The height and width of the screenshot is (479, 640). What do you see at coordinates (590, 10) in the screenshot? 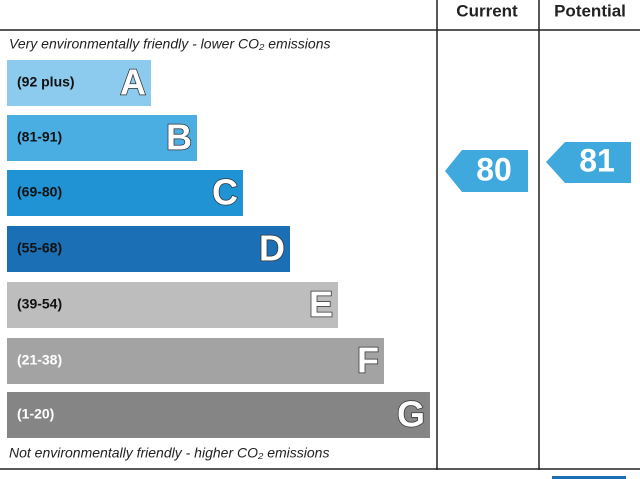
I see `potential-header: Potential` at bounding box center [590, 10].